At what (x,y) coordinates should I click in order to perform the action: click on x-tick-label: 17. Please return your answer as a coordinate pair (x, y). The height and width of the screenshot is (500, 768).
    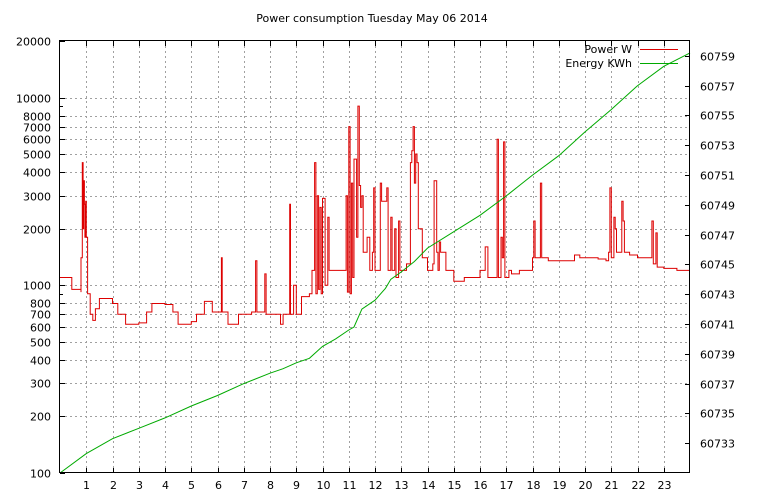
    Looking at the image, I should click on (507, 485).